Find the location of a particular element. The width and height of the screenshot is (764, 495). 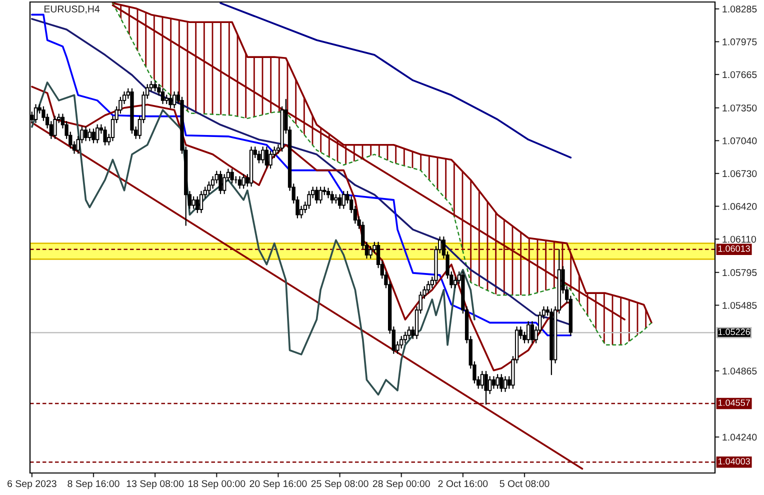

x-tick-label: 6 Sep 2023 is located at coordinates (32, 485).